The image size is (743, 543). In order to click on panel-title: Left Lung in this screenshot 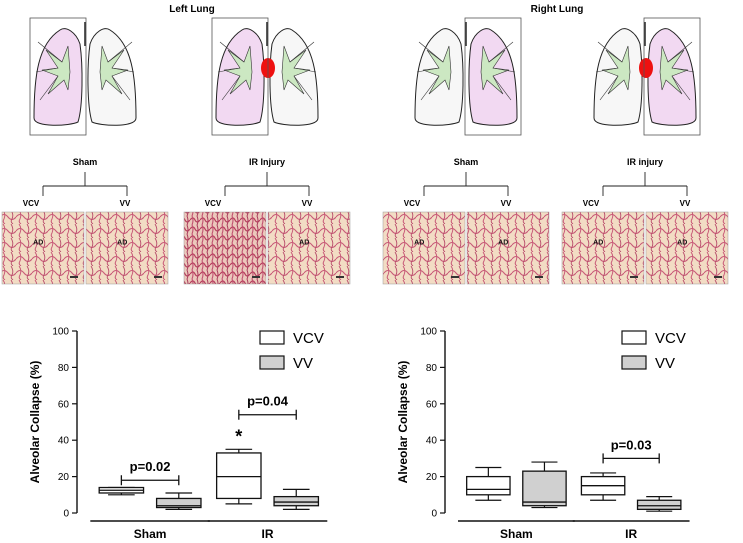, I will do `click(192, 9)`.